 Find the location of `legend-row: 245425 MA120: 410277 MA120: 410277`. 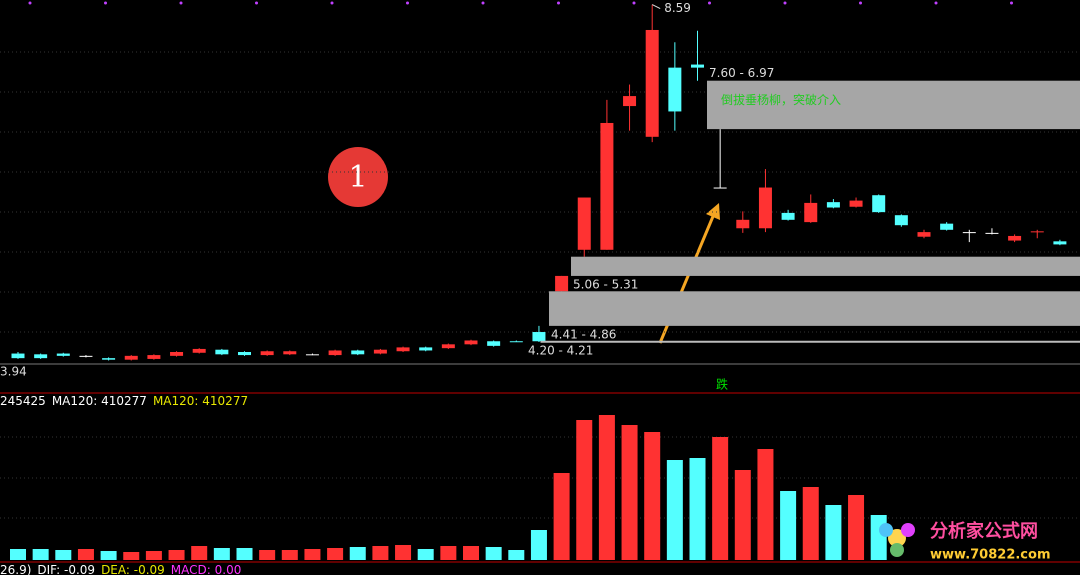

legend-row: 245425 MA120: 410277 MA120: 410277 is located at coordinates (124, 401).